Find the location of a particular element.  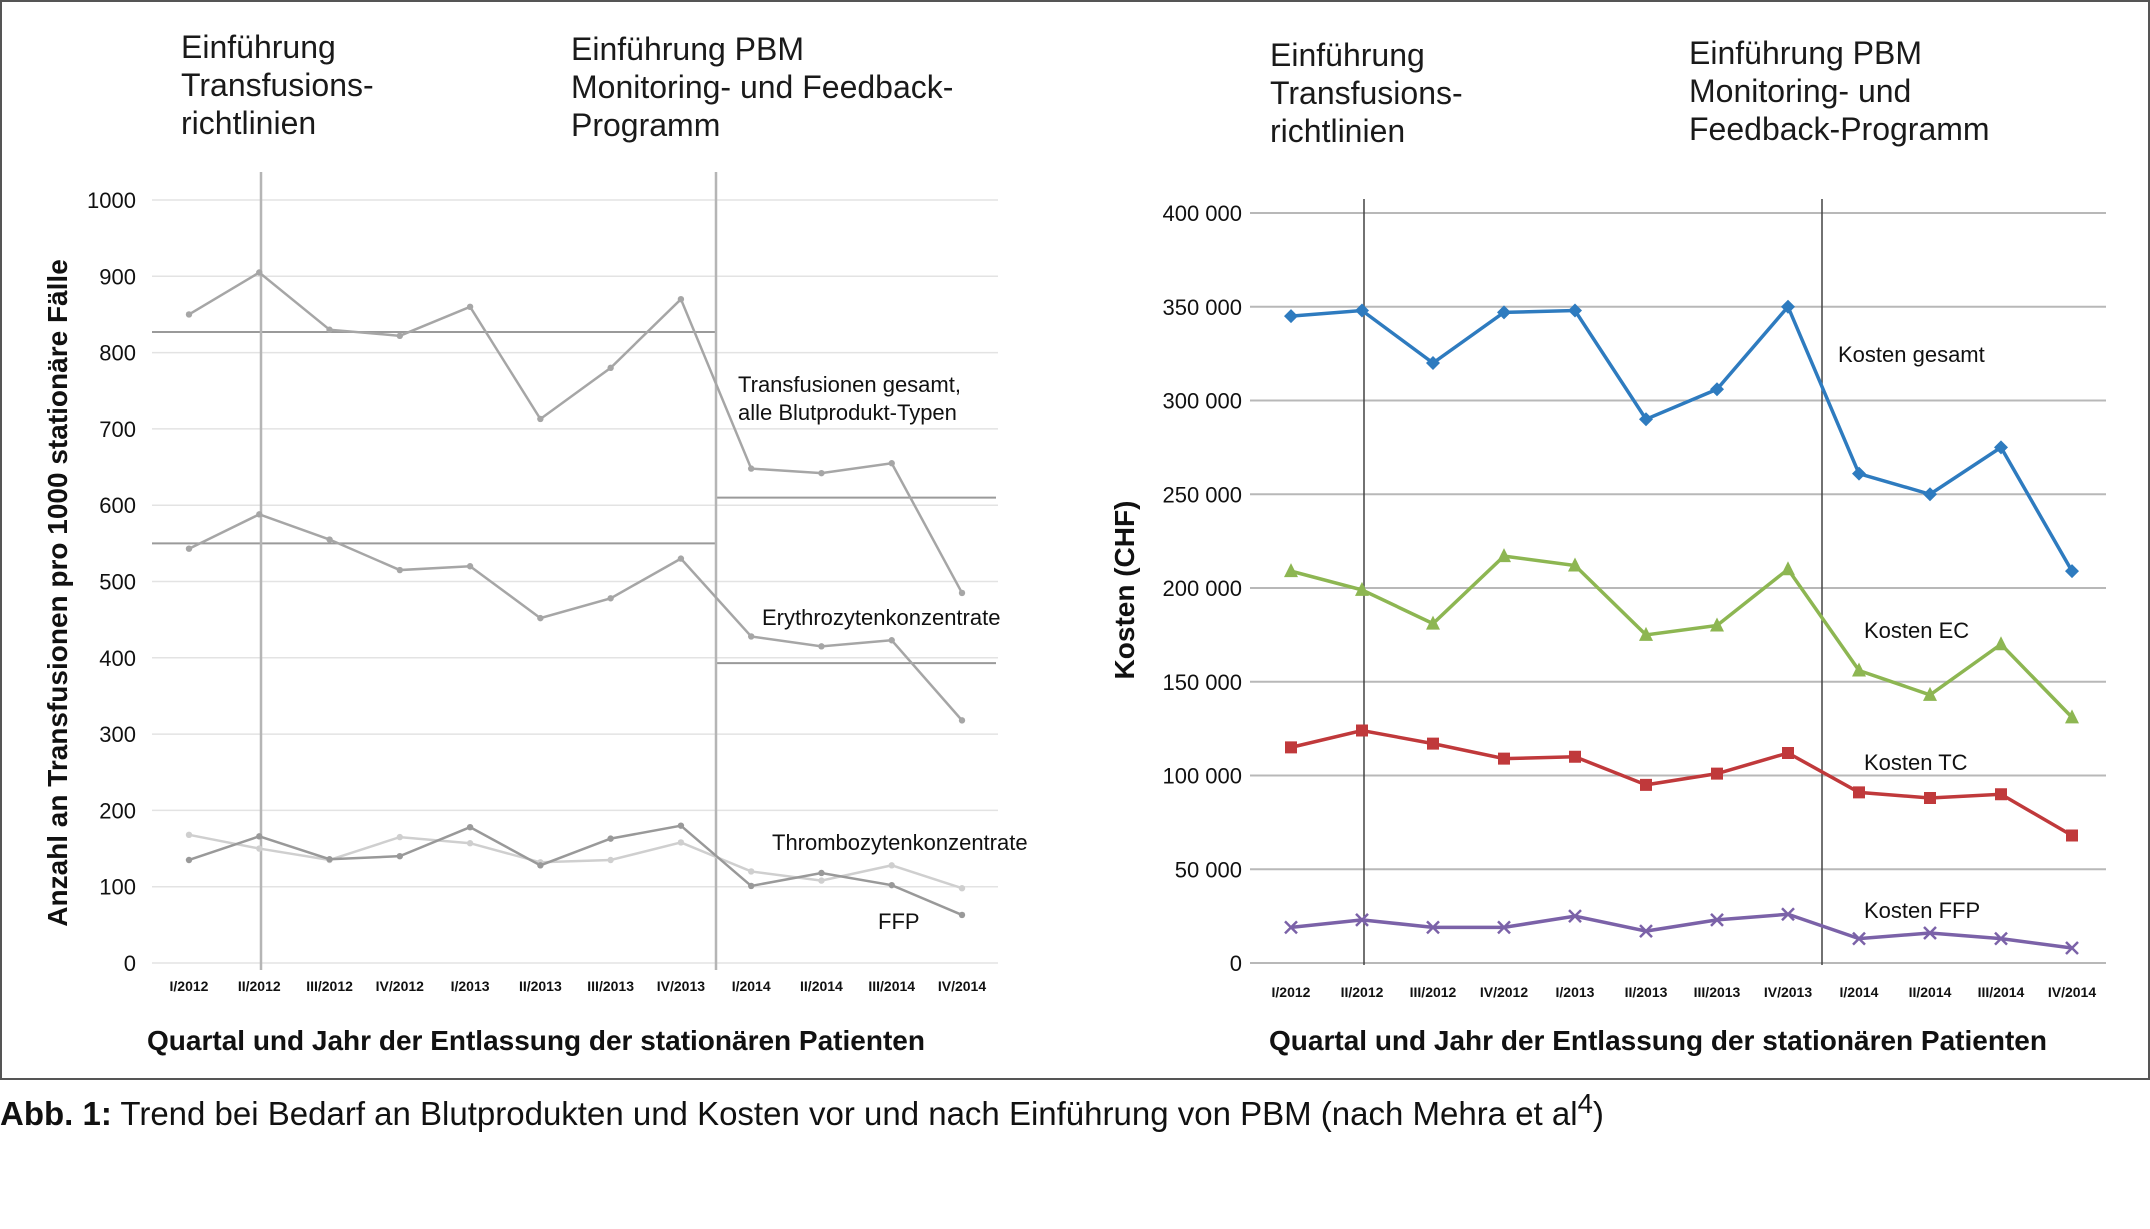

y-tick-label: 100 is located at coordinates (117, 887).